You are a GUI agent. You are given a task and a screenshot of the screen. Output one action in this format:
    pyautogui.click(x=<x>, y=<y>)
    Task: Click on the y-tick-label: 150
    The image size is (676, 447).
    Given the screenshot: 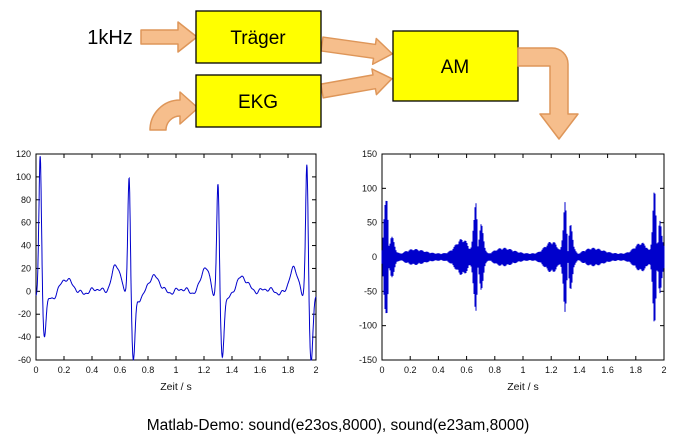 What is the action you would take?
    pyautogui.click(x=369, y=154)
    